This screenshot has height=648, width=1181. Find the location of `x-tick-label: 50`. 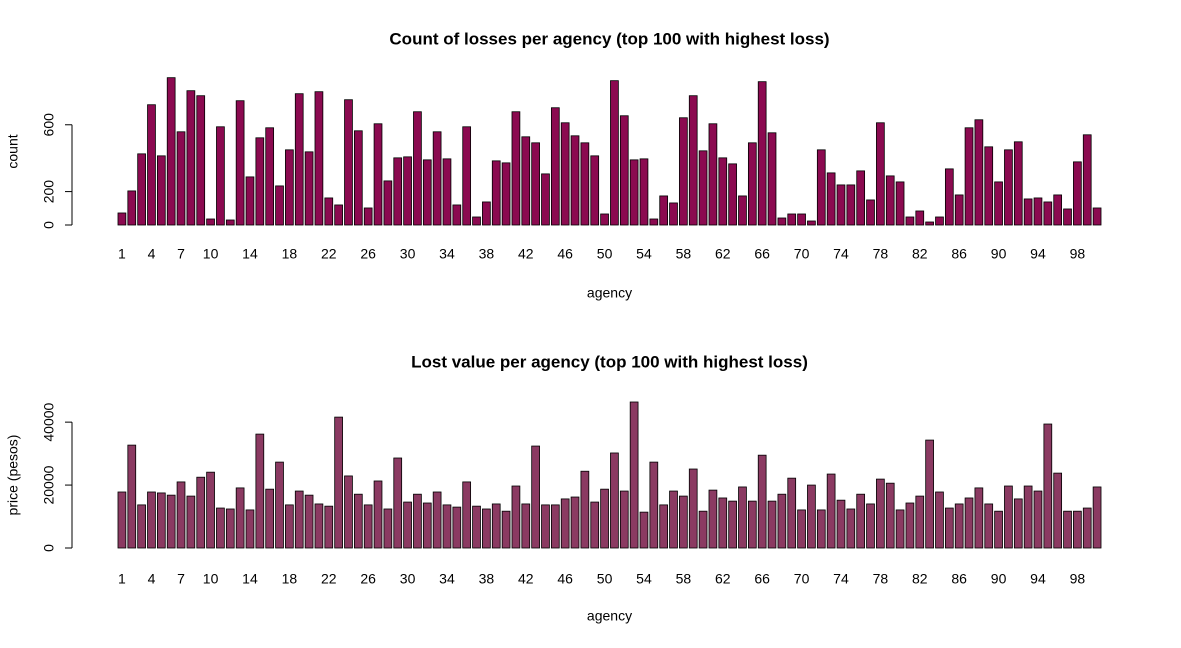

x-tick-label: 50 is located at coordinates (605, 254).